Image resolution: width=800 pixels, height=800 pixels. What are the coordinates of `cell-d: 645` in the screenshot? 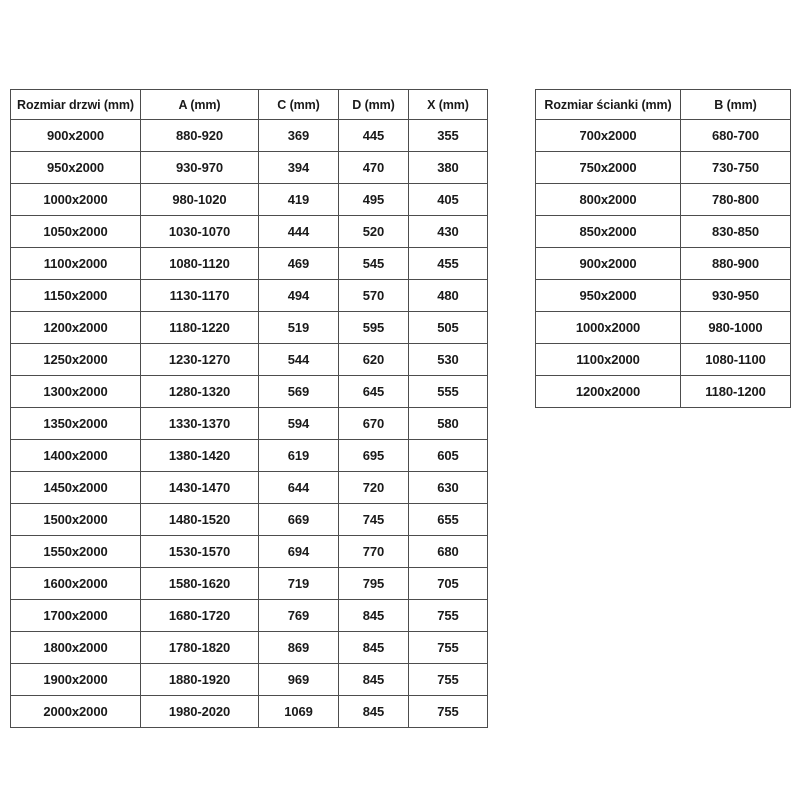 It's located at (373, 391).